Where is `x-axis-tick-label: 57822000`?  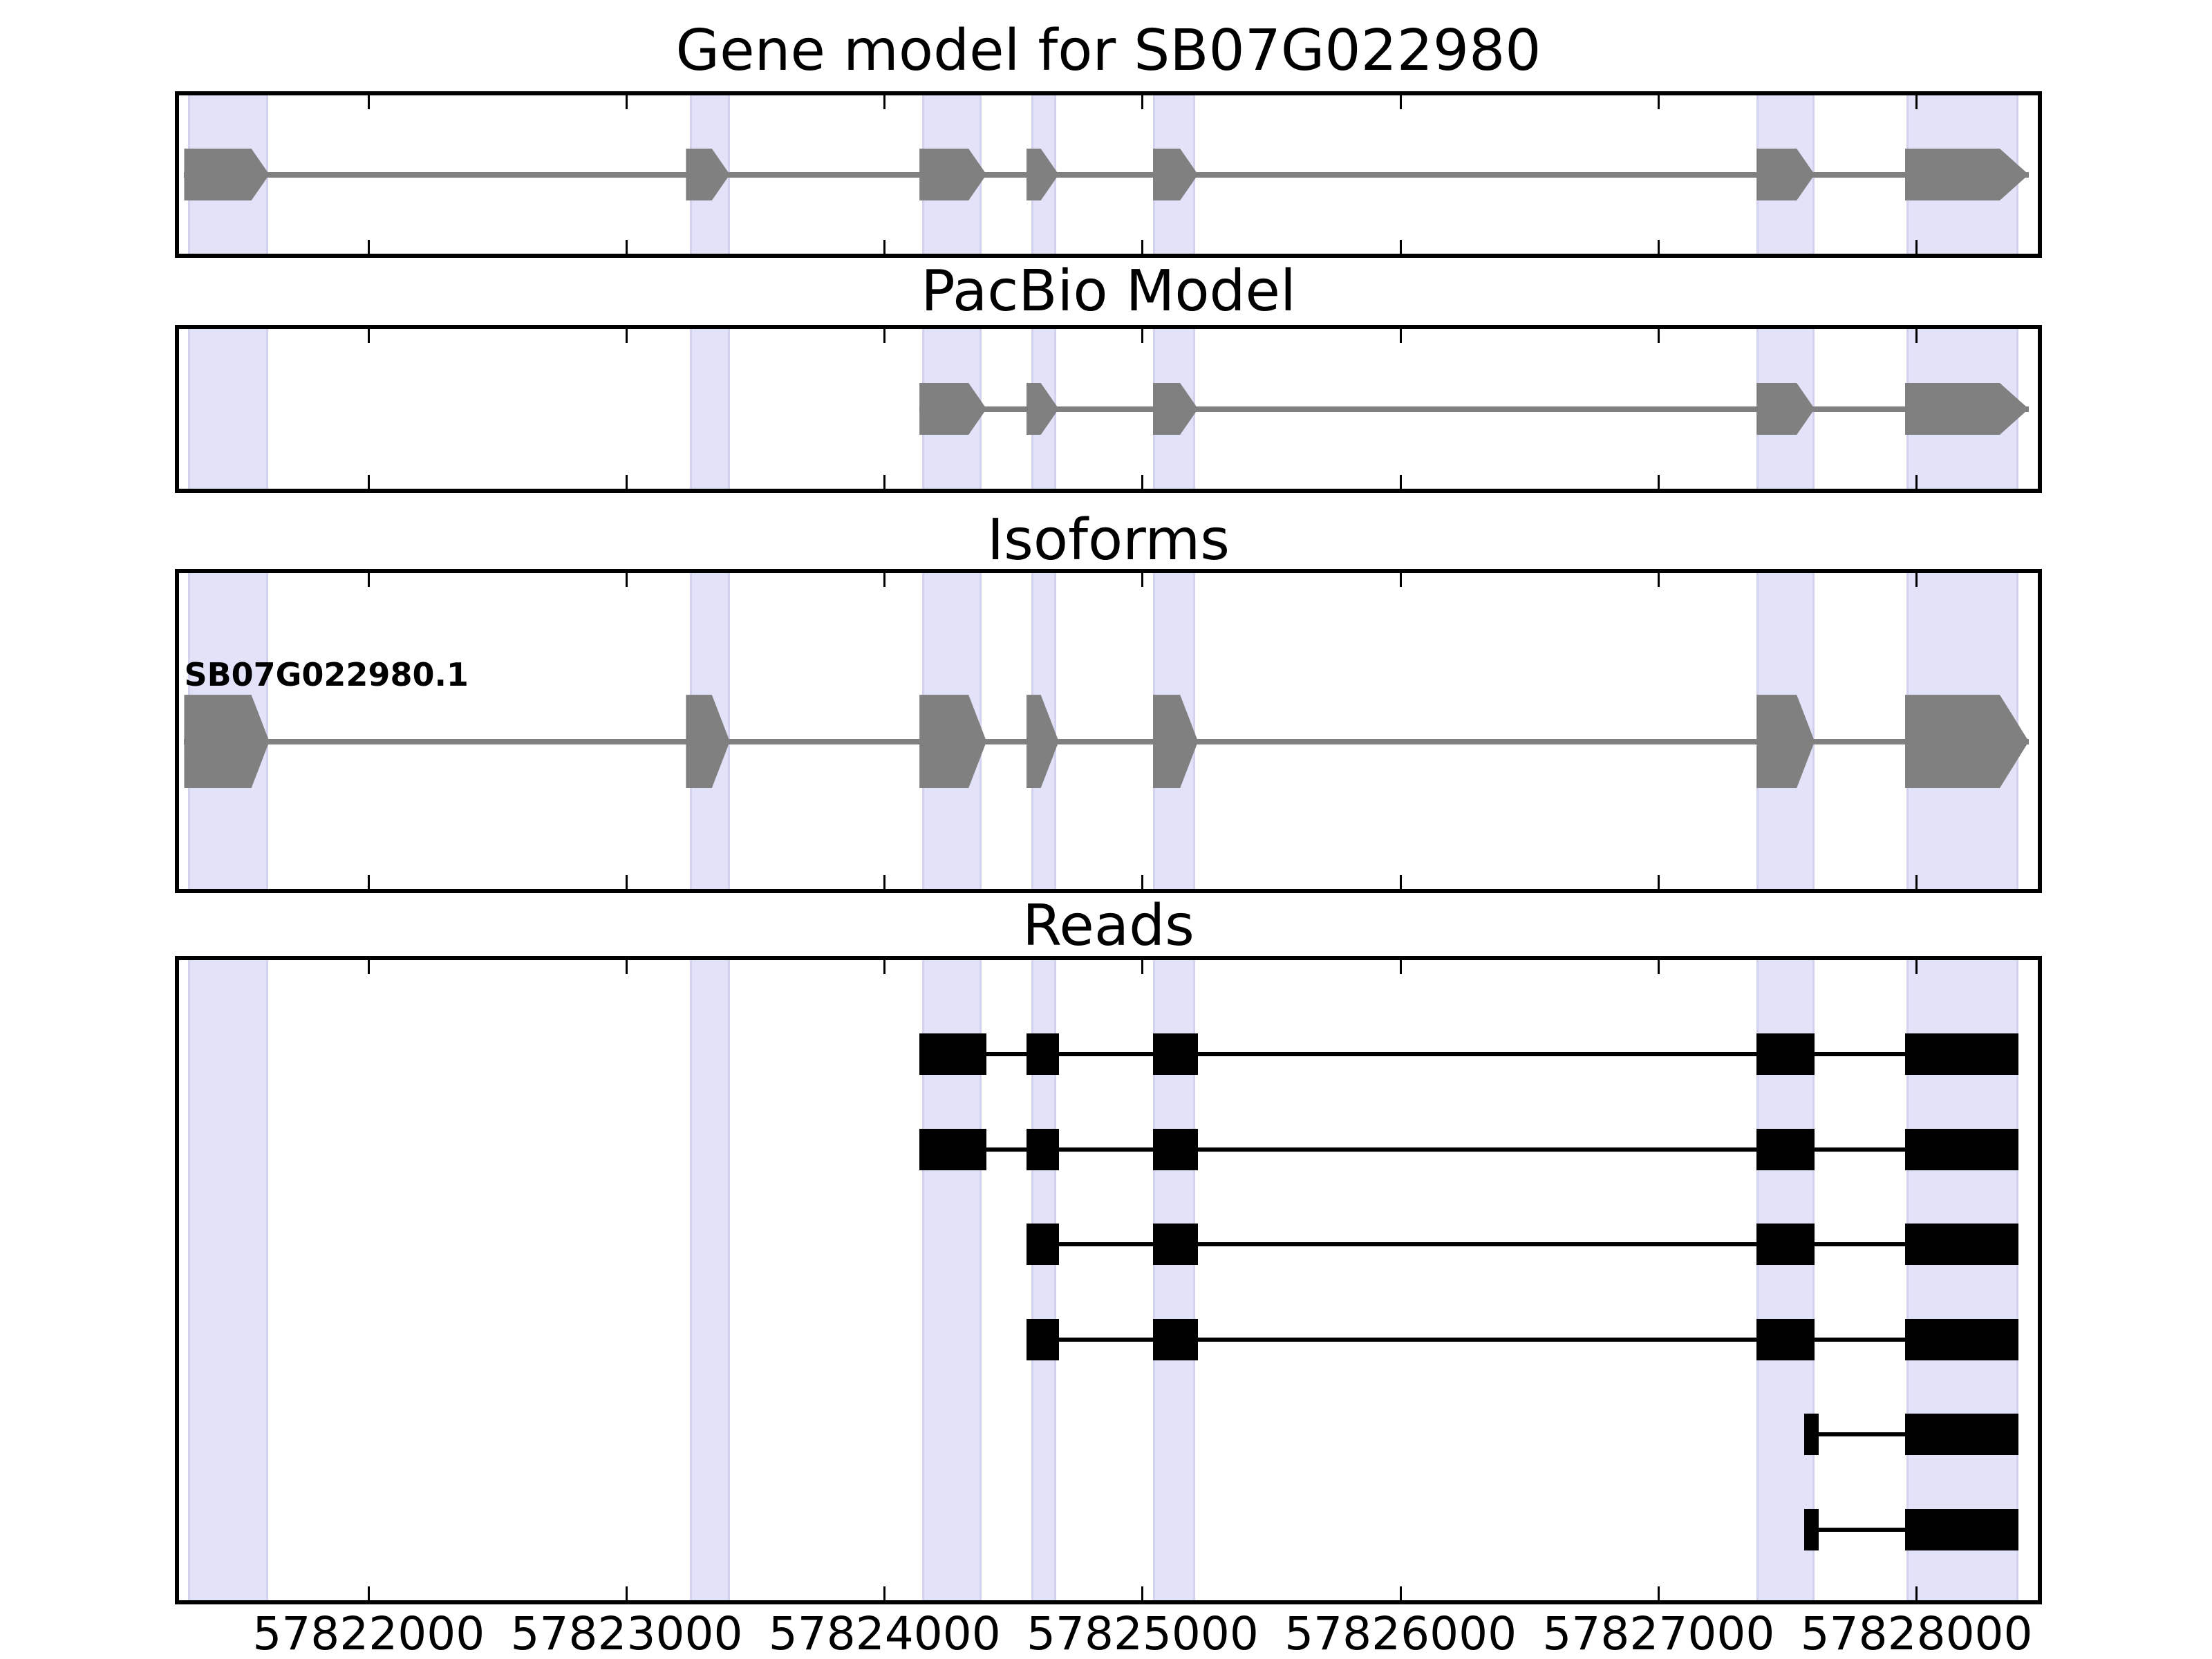
x-axis-tick-label: 57822000 is located at coordinates (368, 1633).